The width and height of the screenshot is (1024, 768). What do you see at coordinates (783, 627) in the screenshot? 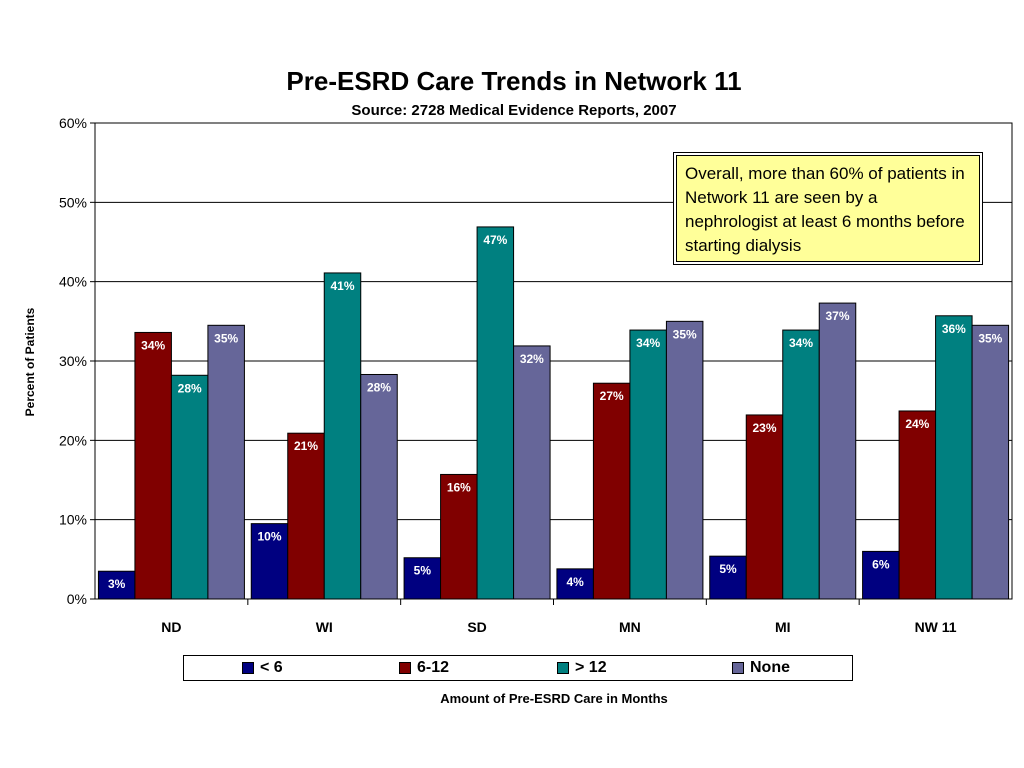
I see `x-tick-label: MI` at bounding box center [783, 627].